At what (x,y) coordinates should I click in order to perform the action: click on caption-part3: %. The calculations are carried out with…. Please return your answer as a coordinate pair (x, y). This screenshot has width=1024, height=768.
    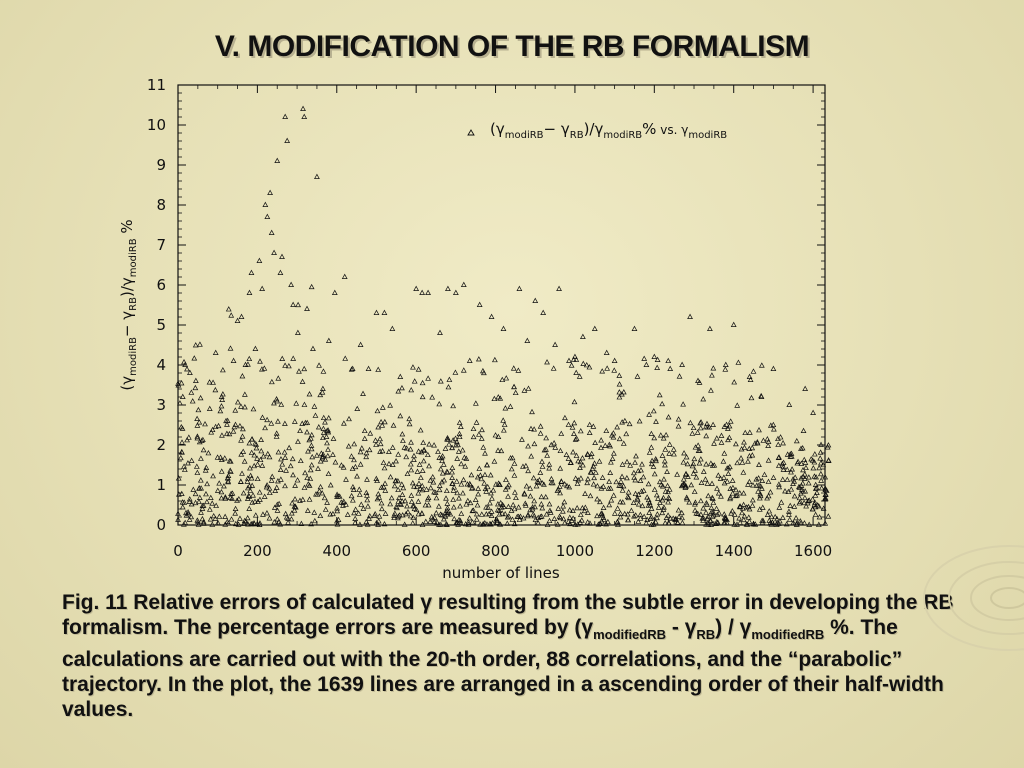
    Looking at the image, I should click on (503, 669).